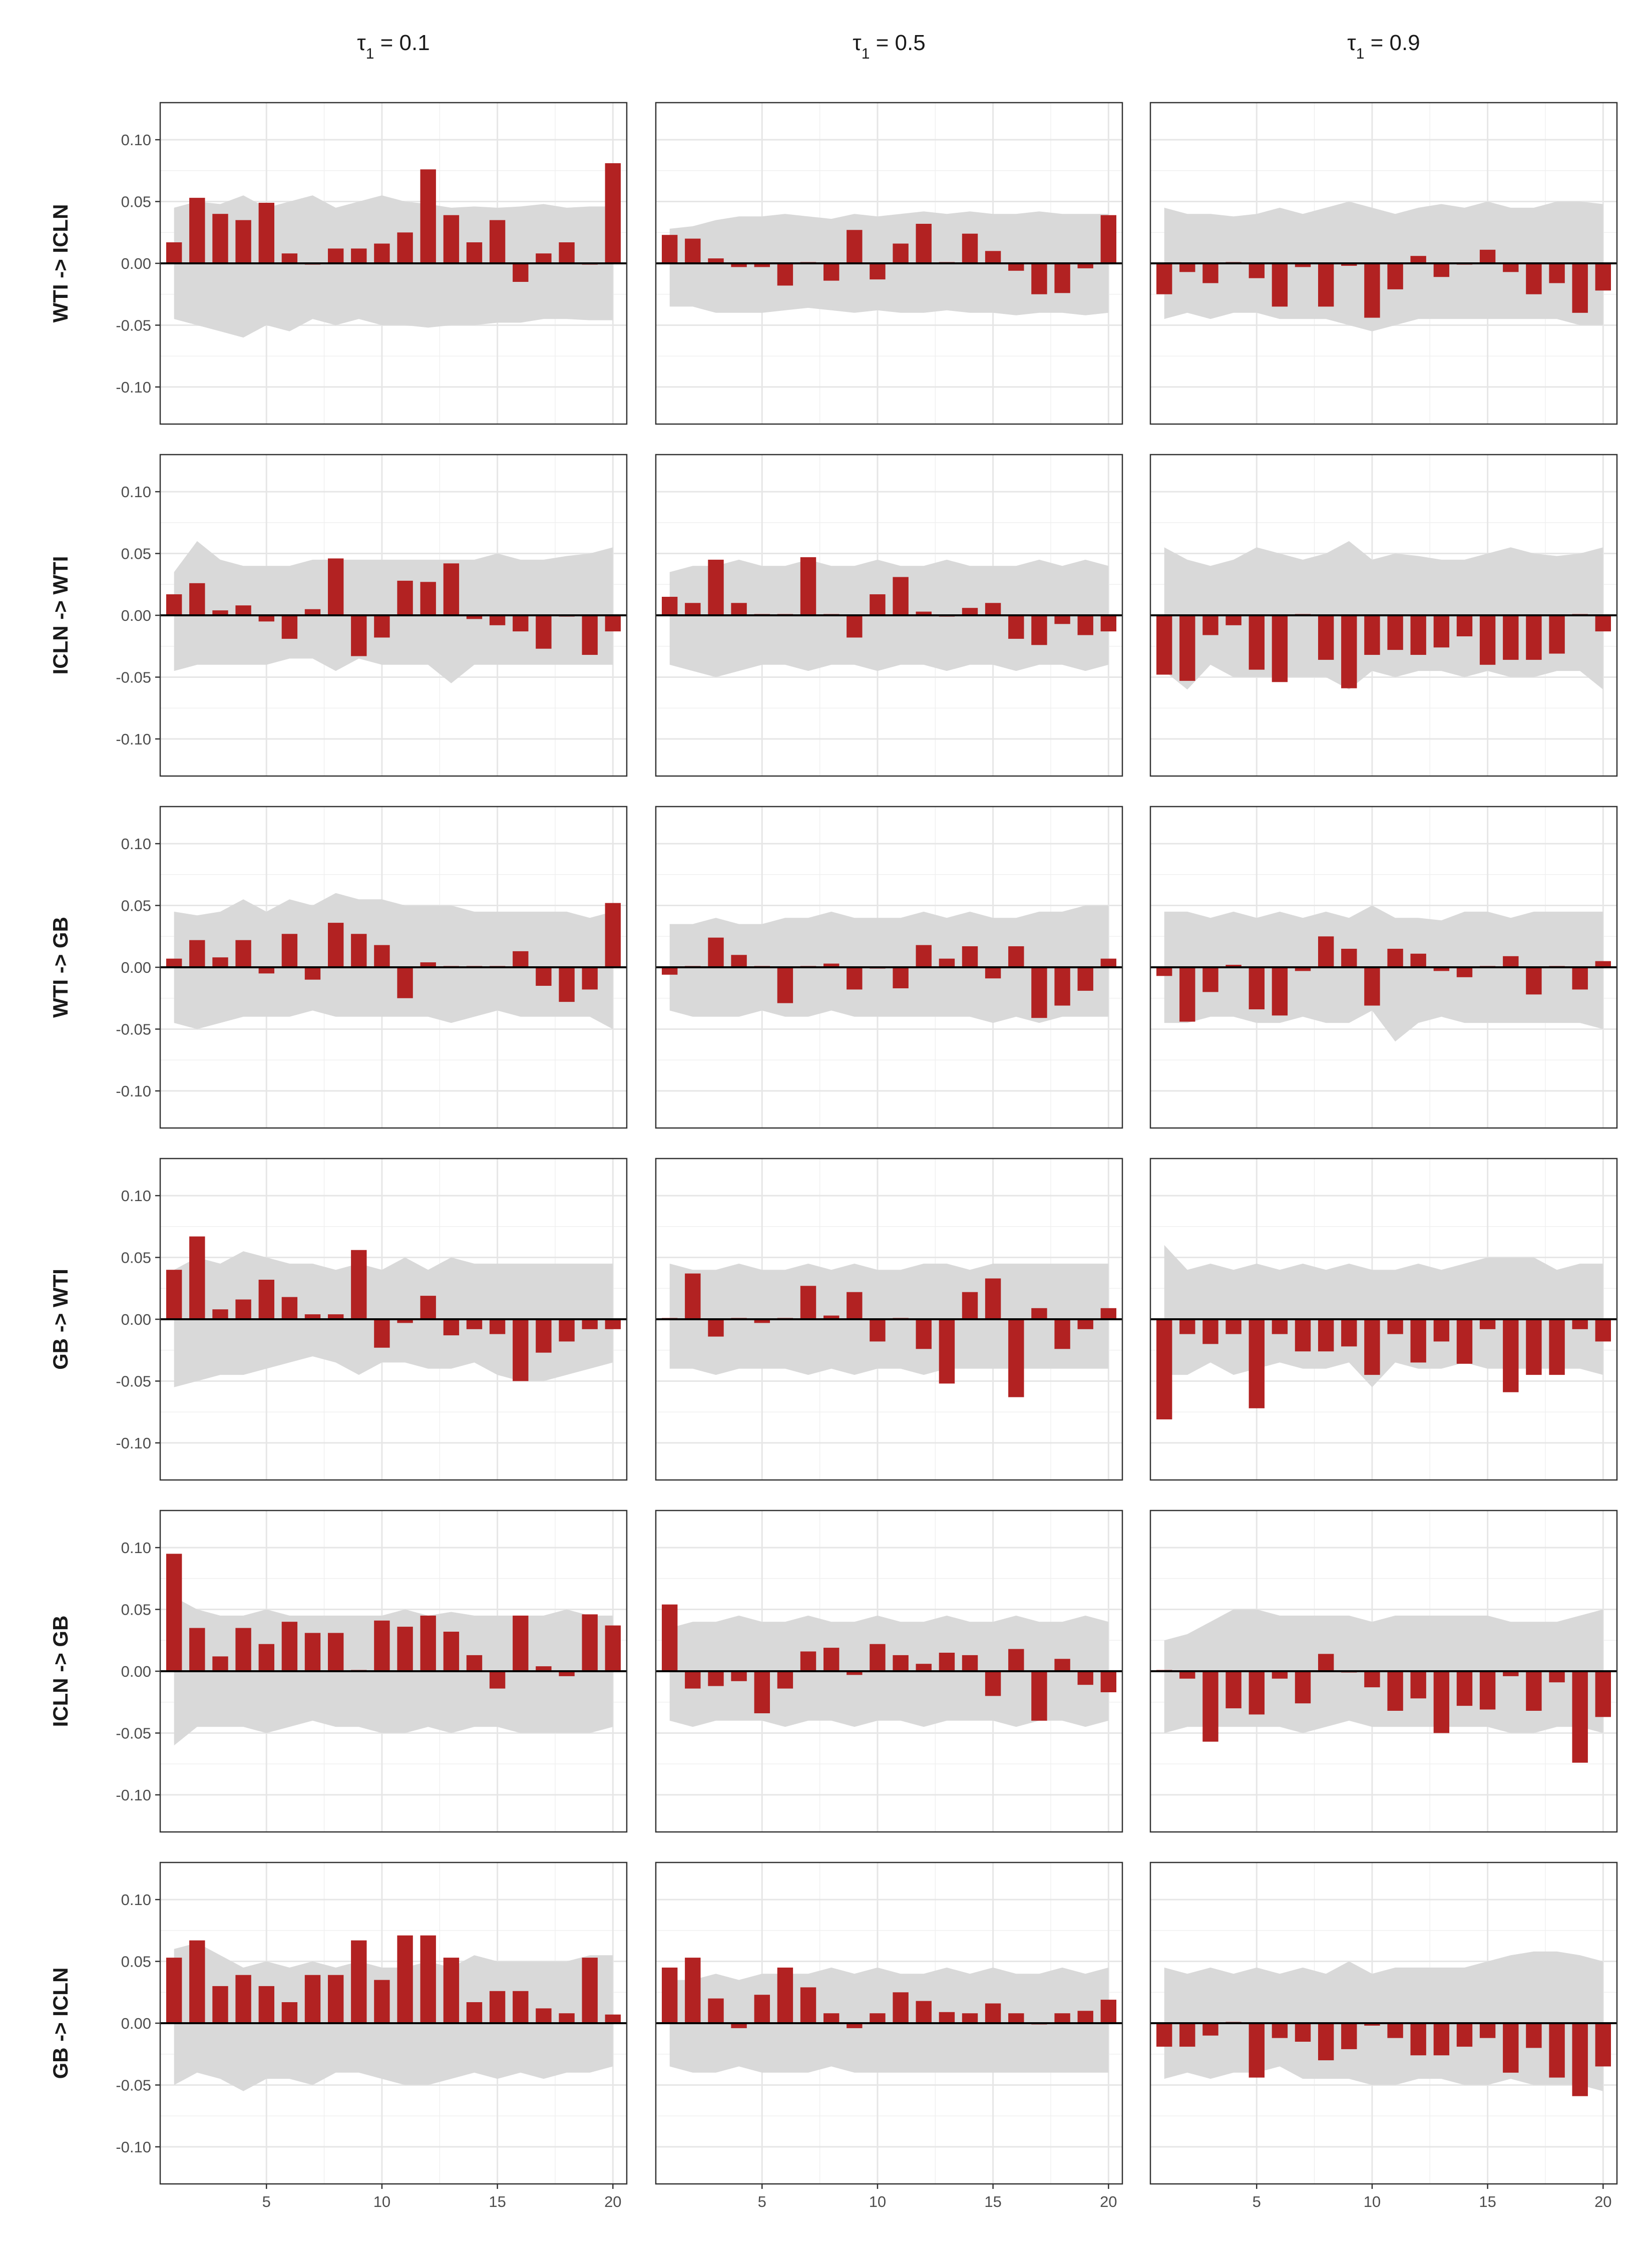 The width and height of the screenshot is (1652, 2253). I want to click on panel-r3-c3, so click(1383, 967).